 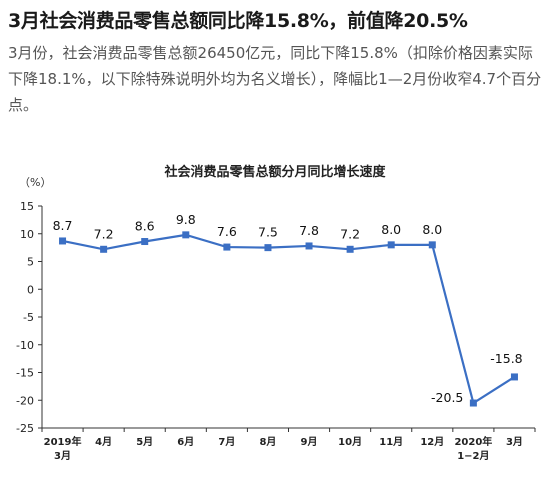 What do you see at coordinates (30, 262) in the screenshot?
I see `y-tick-label: 5` at bounding box center [30, 262].